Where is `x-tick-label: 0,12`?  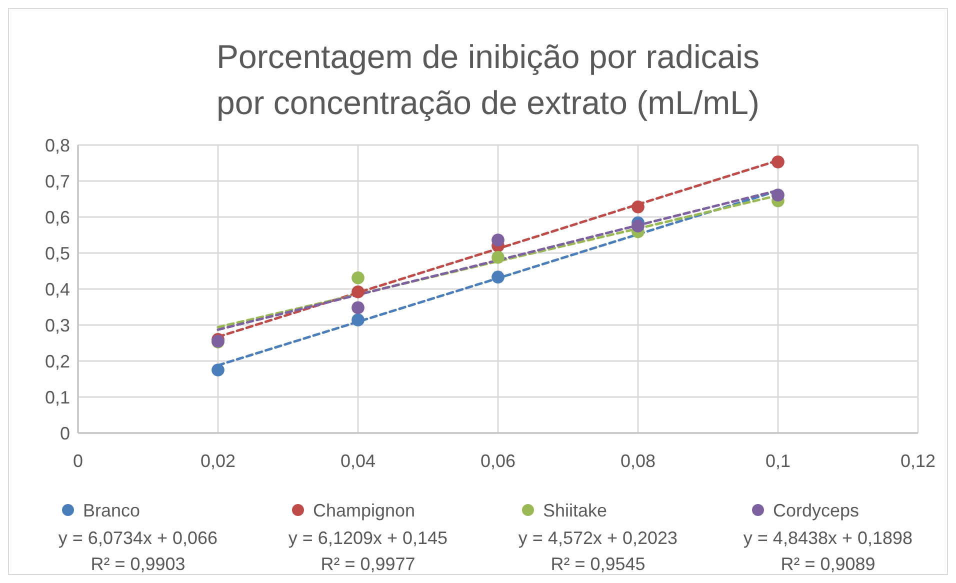 x-tick-label: 0,12 is located at coordinates (918, 461).